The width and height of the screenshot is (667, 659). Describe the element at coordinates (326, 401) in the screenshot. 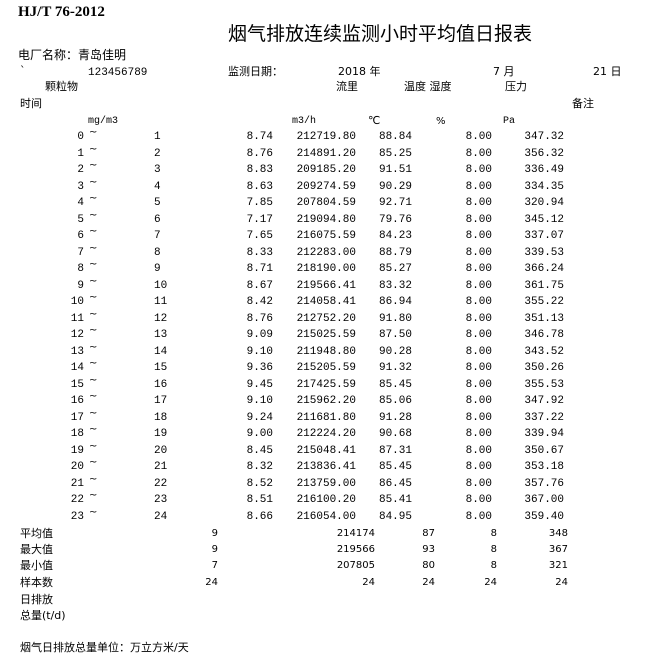

I see `flow-value: 215962.20` at that location.